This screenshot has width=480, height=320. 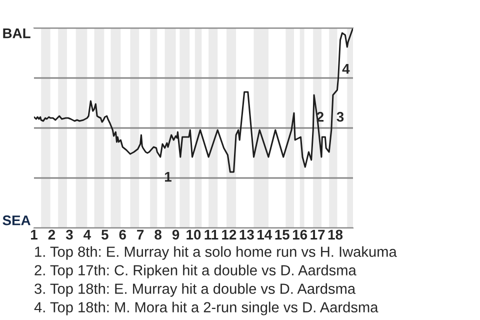 I want to click on x-tick-label: 2, so click(x=52, y=235).